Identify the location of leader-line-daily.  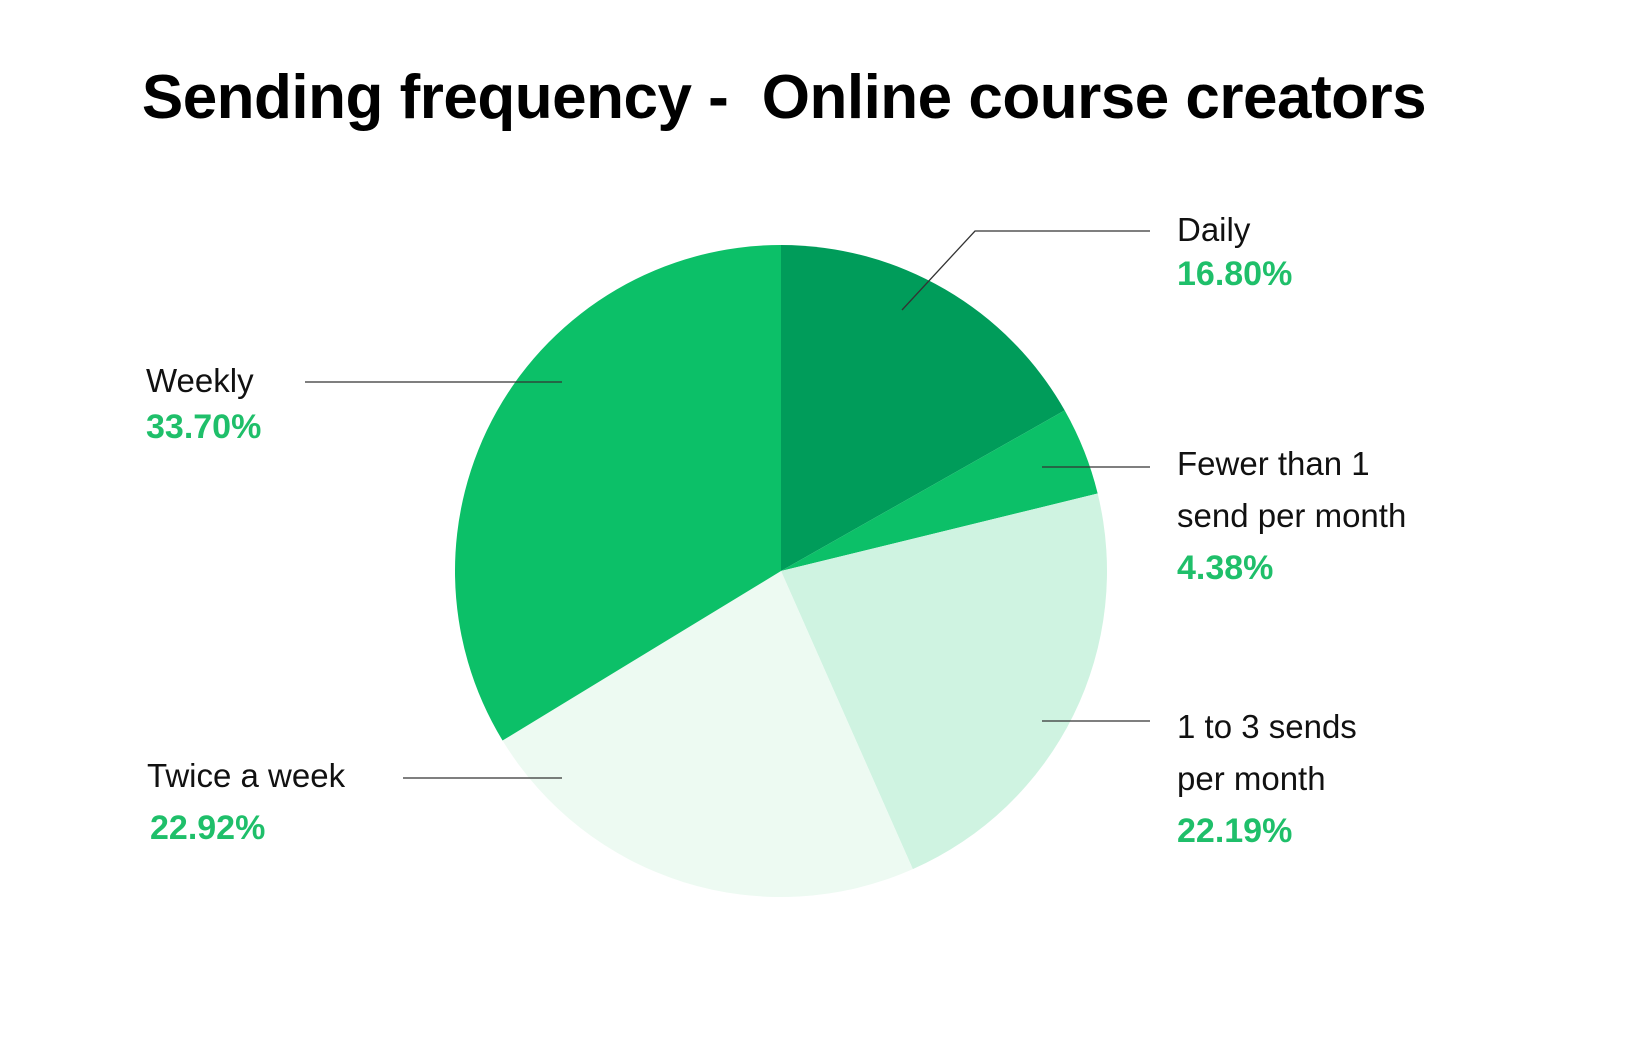
(1025, 270).